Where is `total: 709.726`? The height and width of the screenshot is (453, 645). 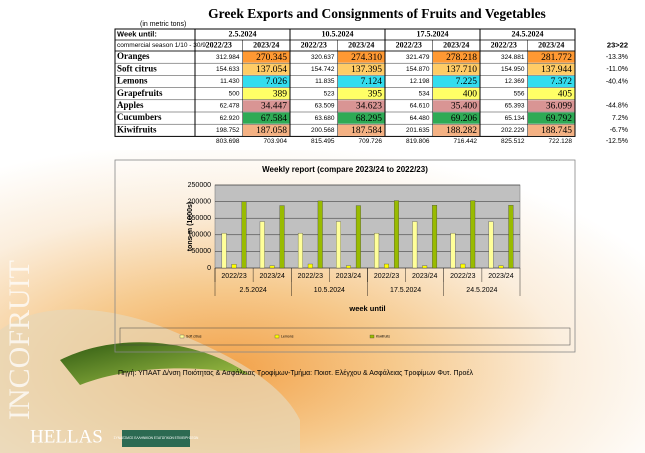
total: 709.726 is located at coordinates (371, 141).